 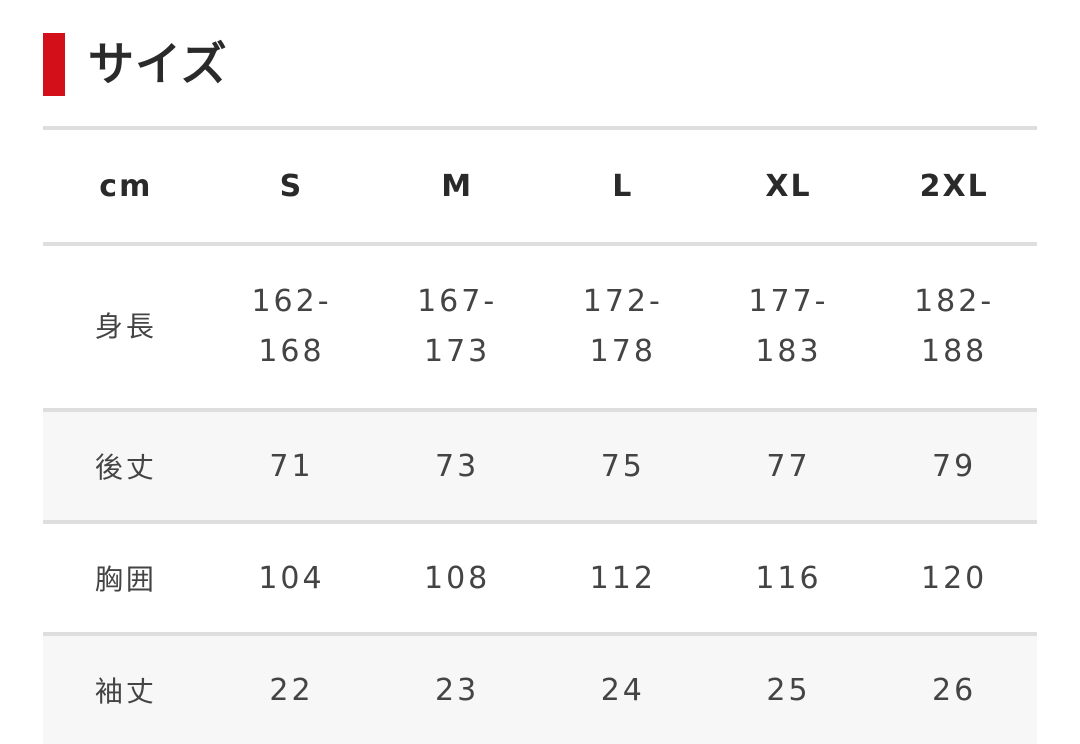 What do you see at coordinates (954, 186) in the screenshot?
I see `header-size-2xl: 2XL` at bounding box center [954, 186].